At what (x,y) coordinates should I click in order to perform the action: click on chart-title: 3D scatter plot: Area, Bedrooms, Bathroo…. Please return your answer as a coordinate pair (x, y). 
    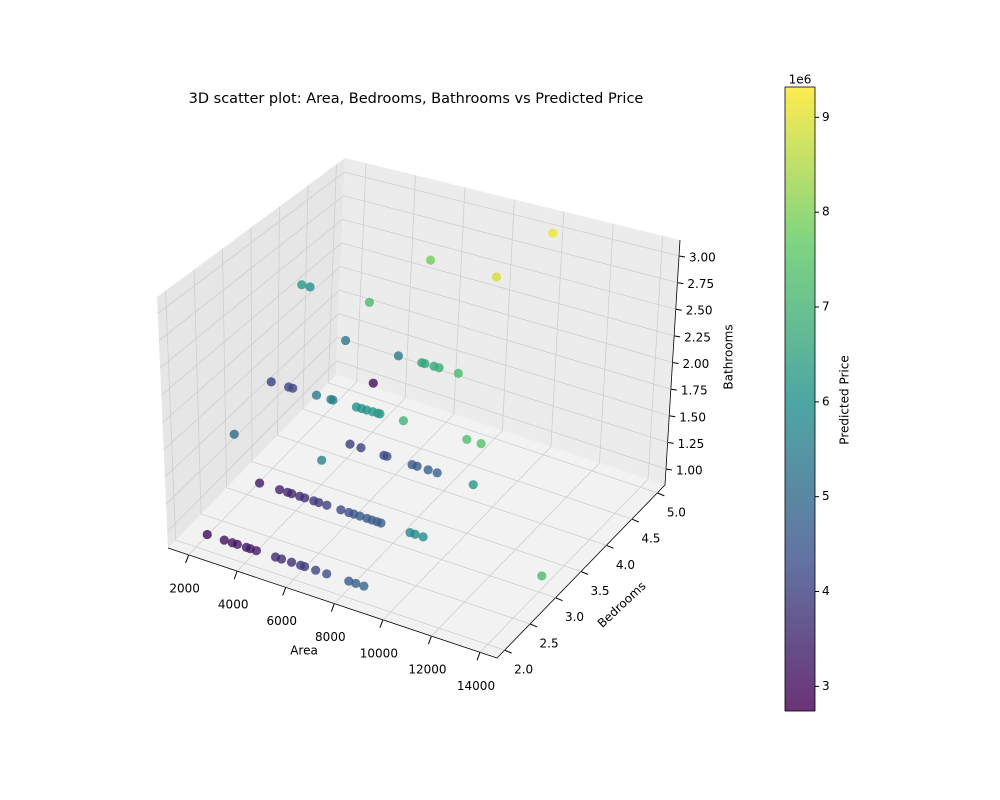
    Looking at the image, I should click on (416, 99).